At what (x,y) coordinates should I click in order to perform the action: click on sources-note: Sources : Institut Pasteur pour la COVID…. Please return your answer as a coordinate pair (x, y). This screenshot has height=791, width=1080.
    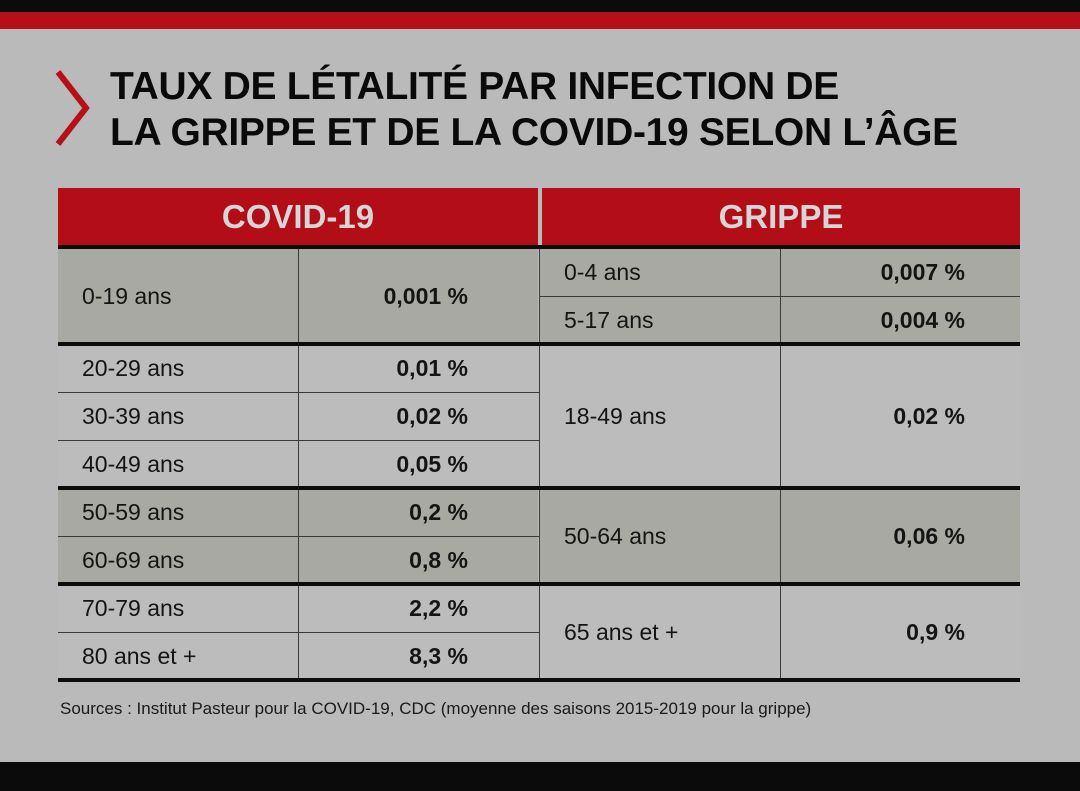
    Looking at the image, I should click on (436, 708).